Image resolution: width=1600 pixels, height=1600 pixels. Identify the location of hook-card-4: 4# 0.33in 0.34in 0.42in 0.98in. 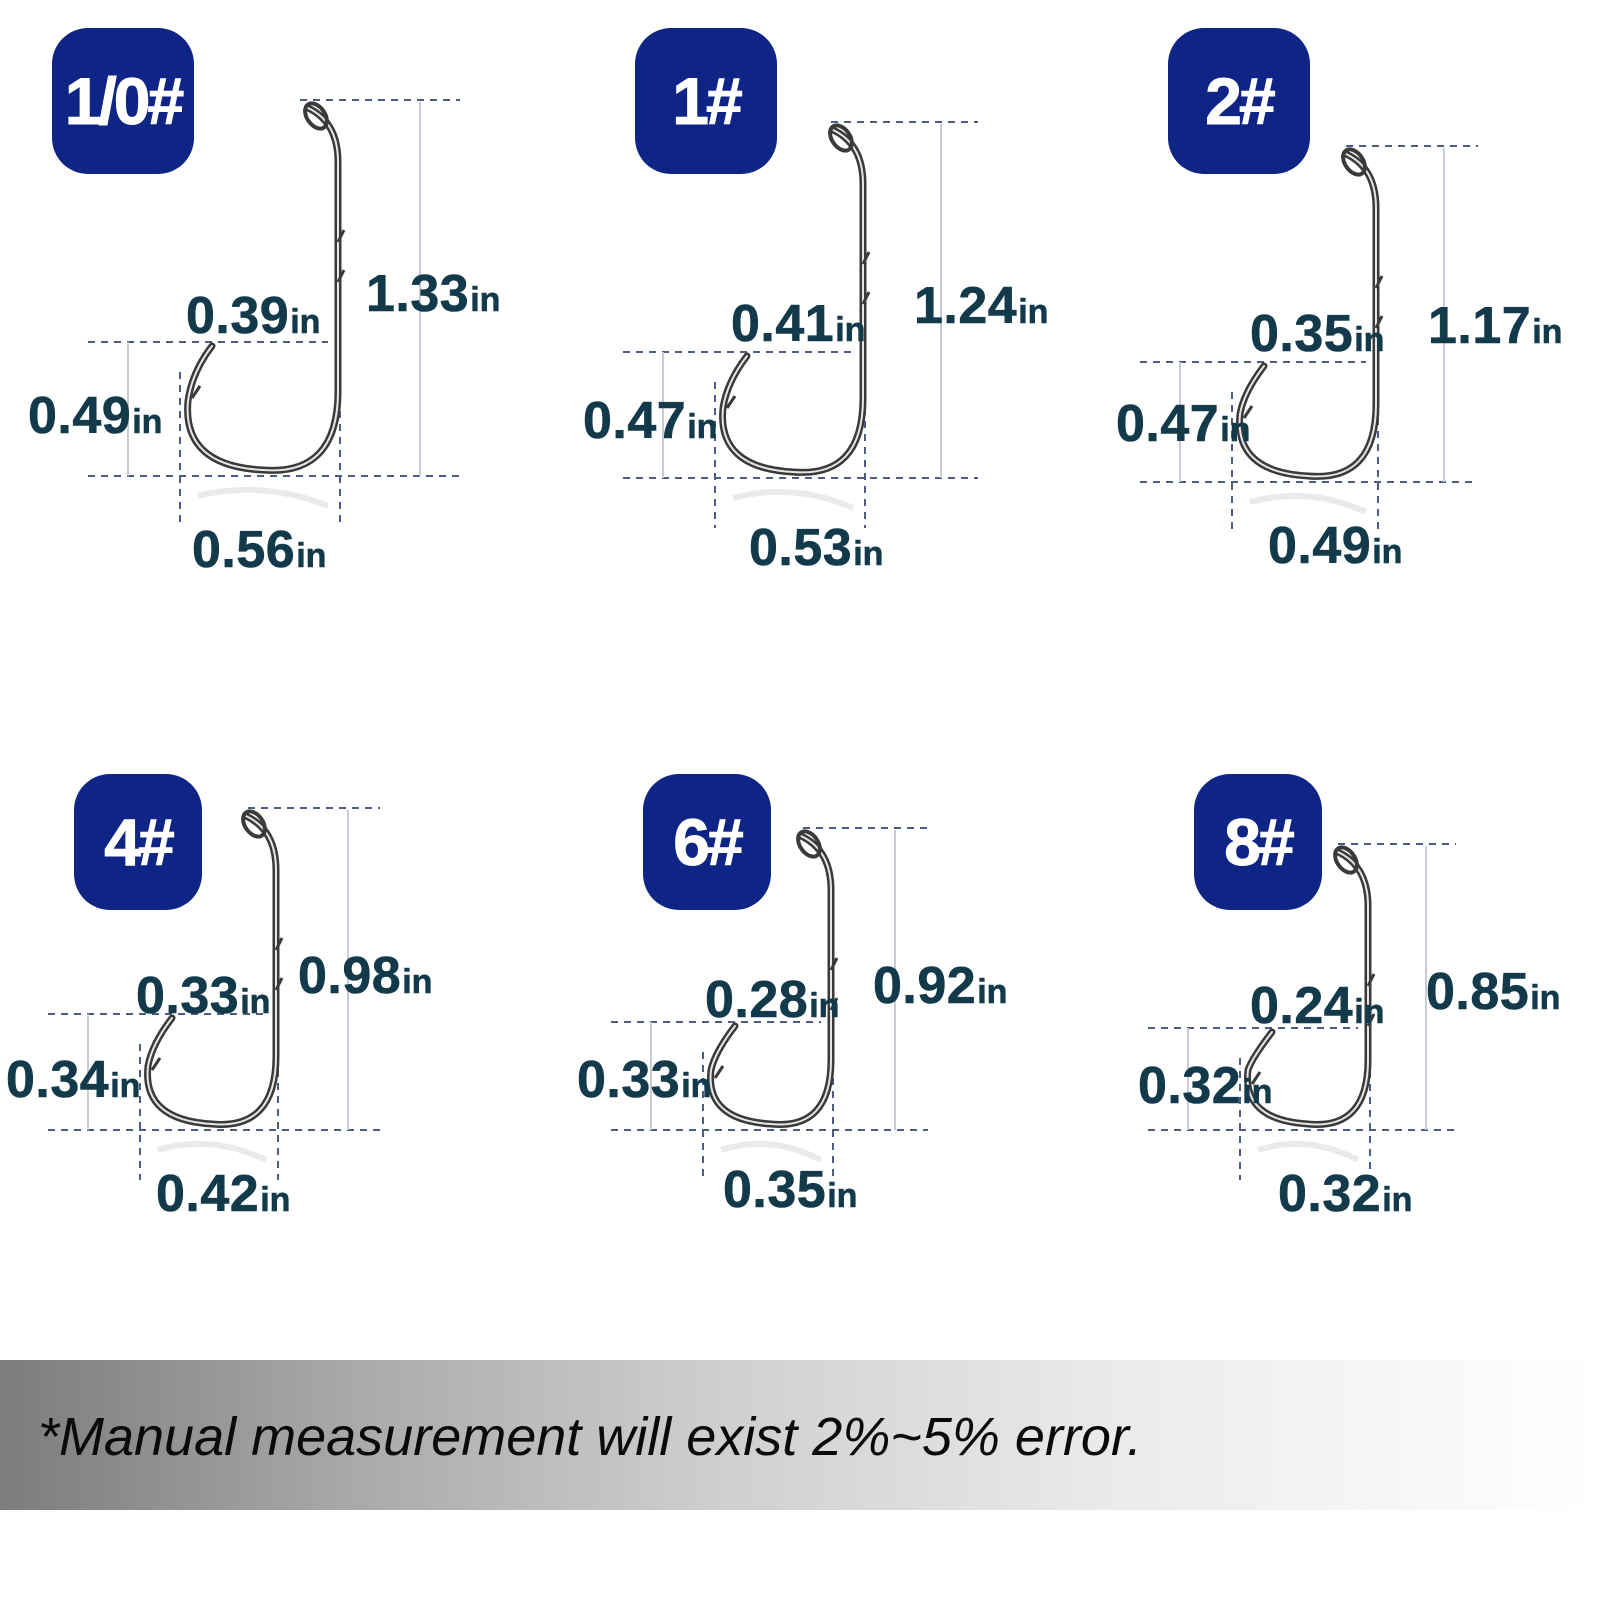
(266, 1100).